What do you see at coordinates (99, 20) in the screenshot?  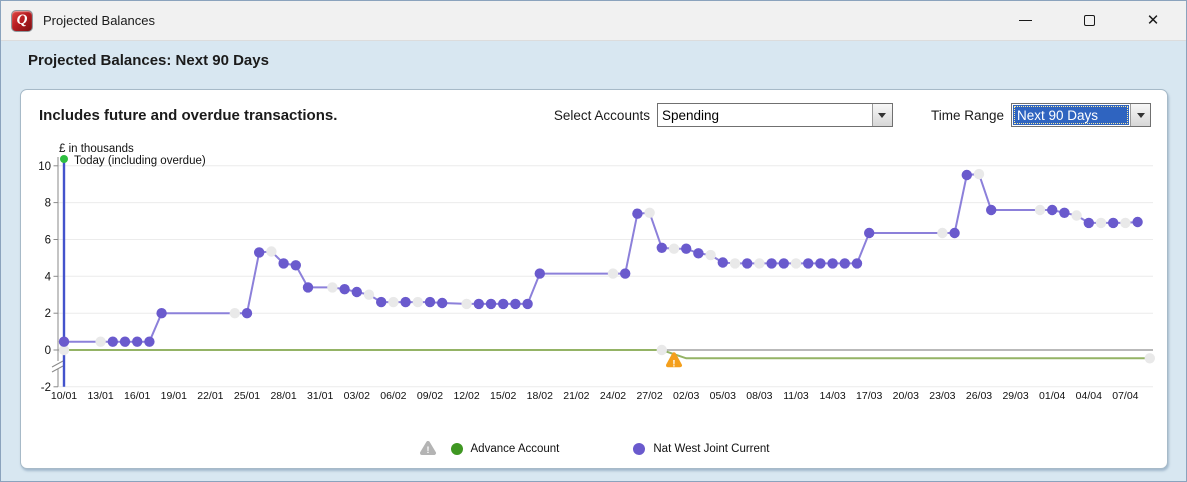 I see `window-title: Projected Balances` at bounding box center [99, 20].